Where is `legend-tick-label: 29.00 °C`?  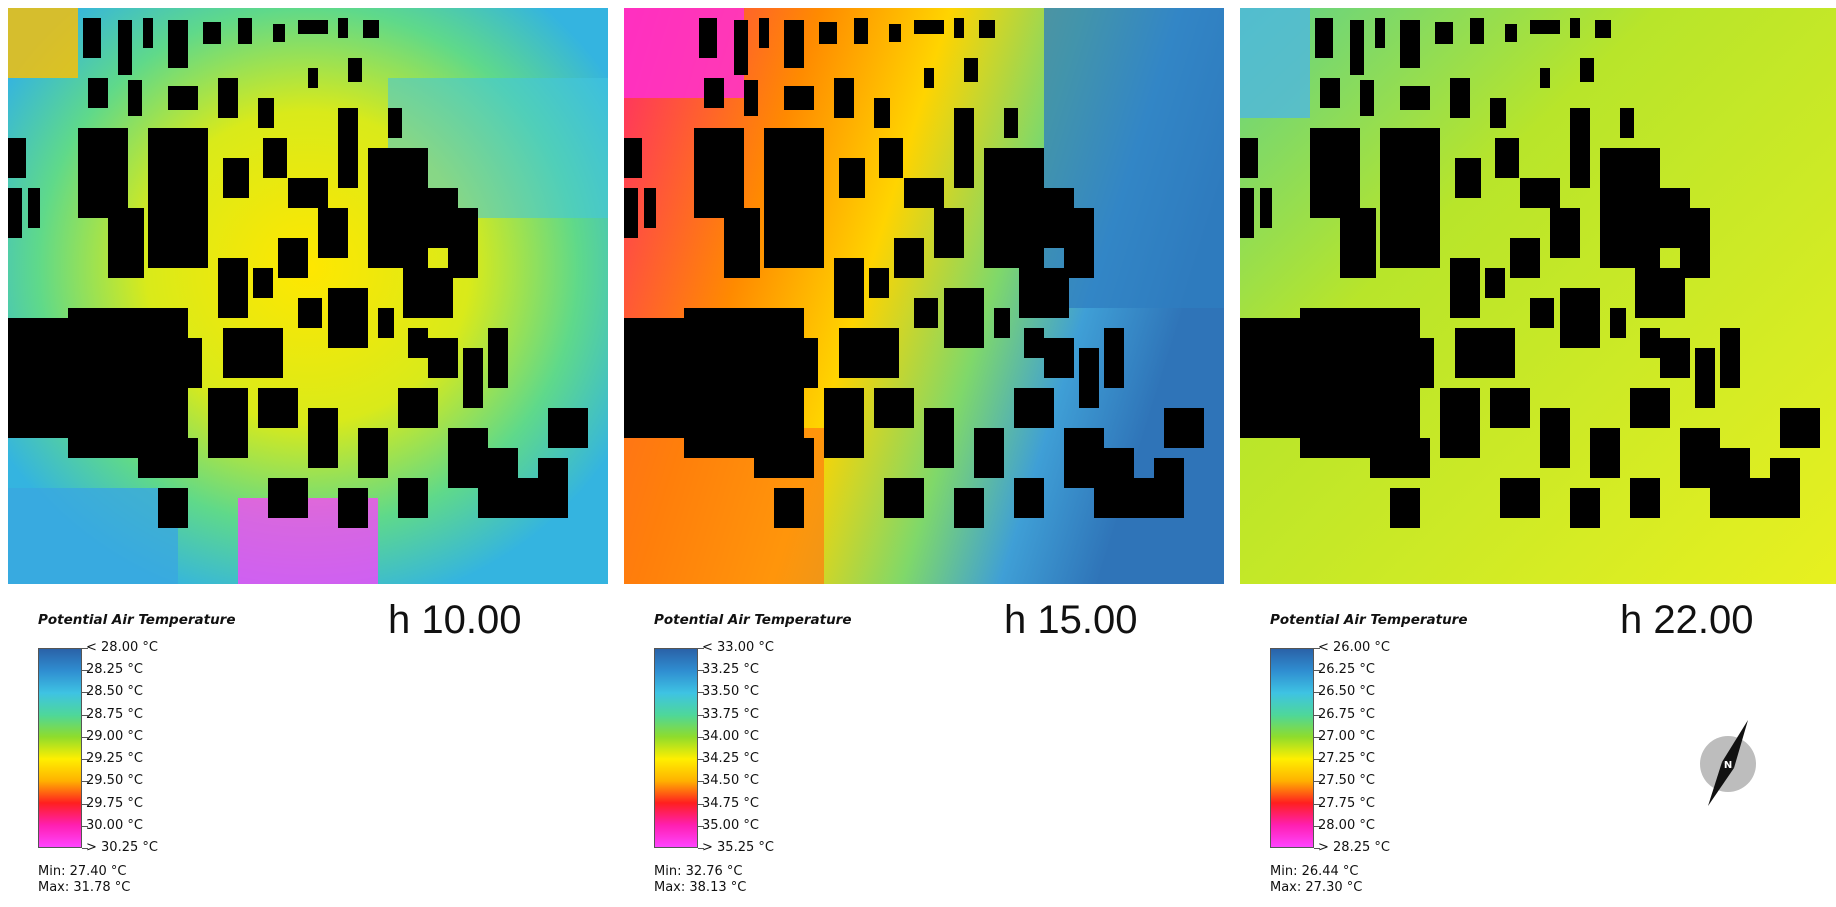 legend-tick-label: 29.00 °C is located at coordinates (114, 736).